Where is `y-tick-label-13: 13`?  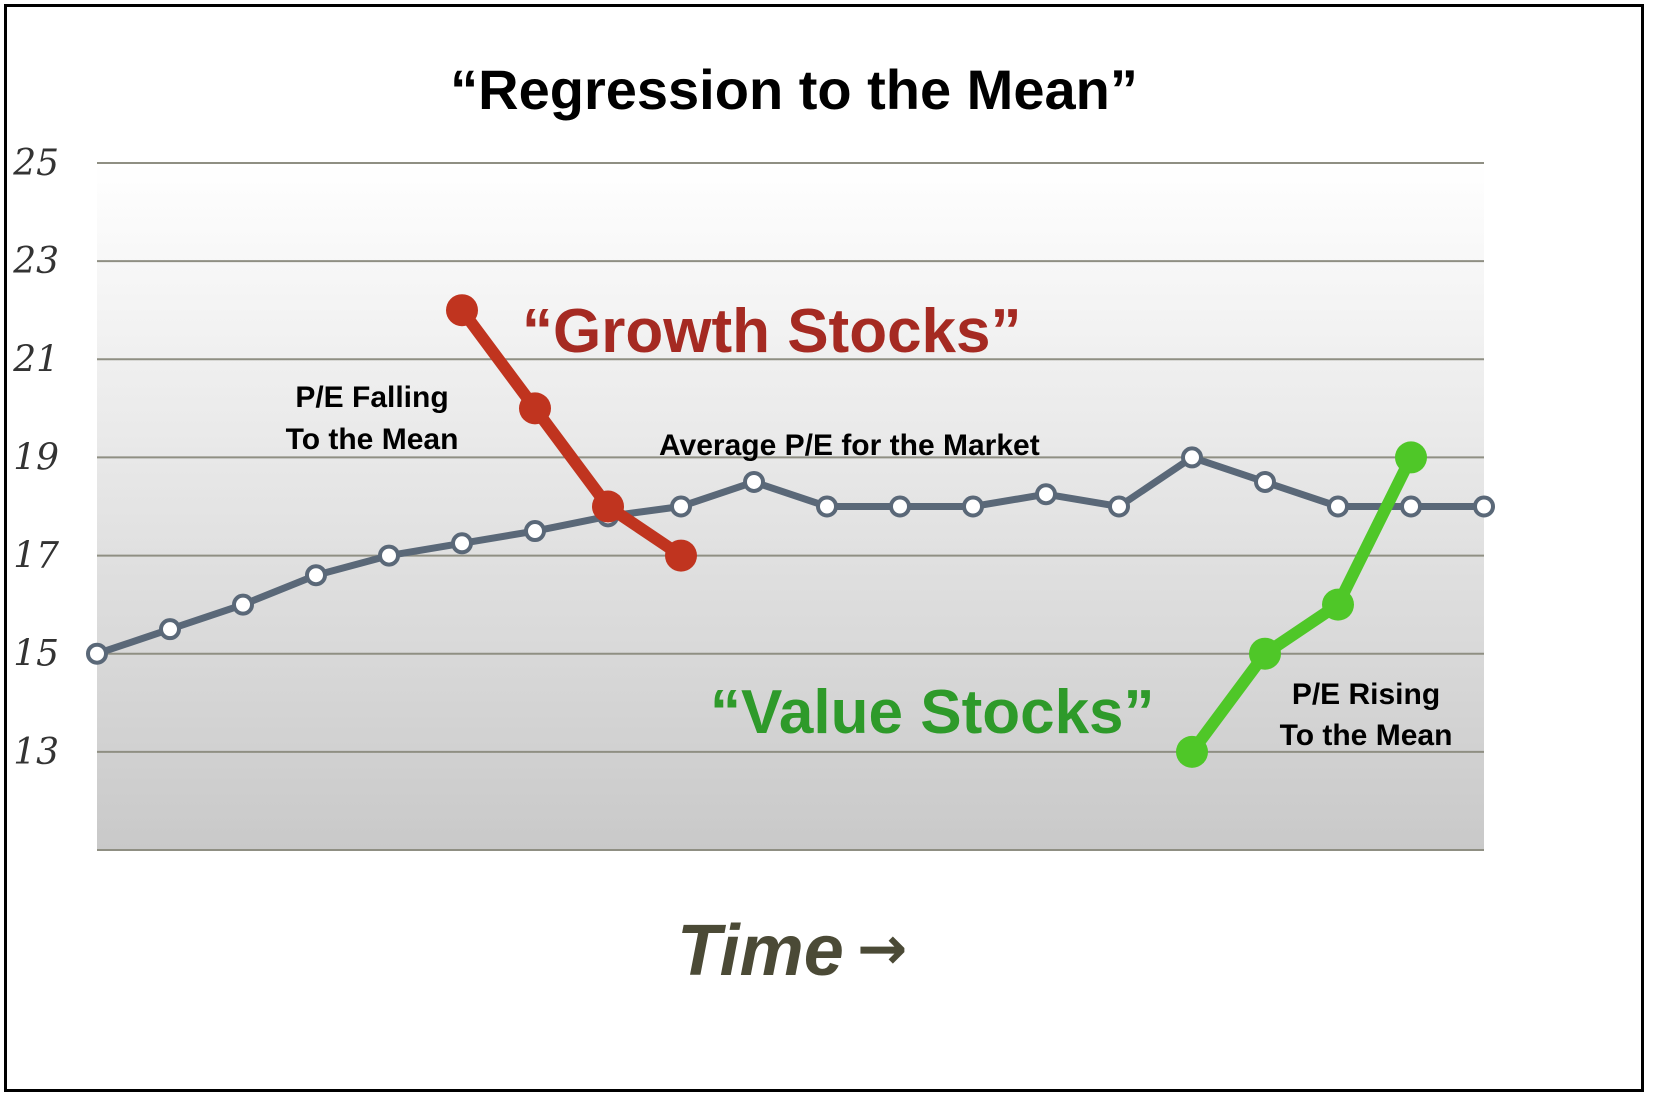 y-tick-label-13: 13 is located at coordinates (36, 752).